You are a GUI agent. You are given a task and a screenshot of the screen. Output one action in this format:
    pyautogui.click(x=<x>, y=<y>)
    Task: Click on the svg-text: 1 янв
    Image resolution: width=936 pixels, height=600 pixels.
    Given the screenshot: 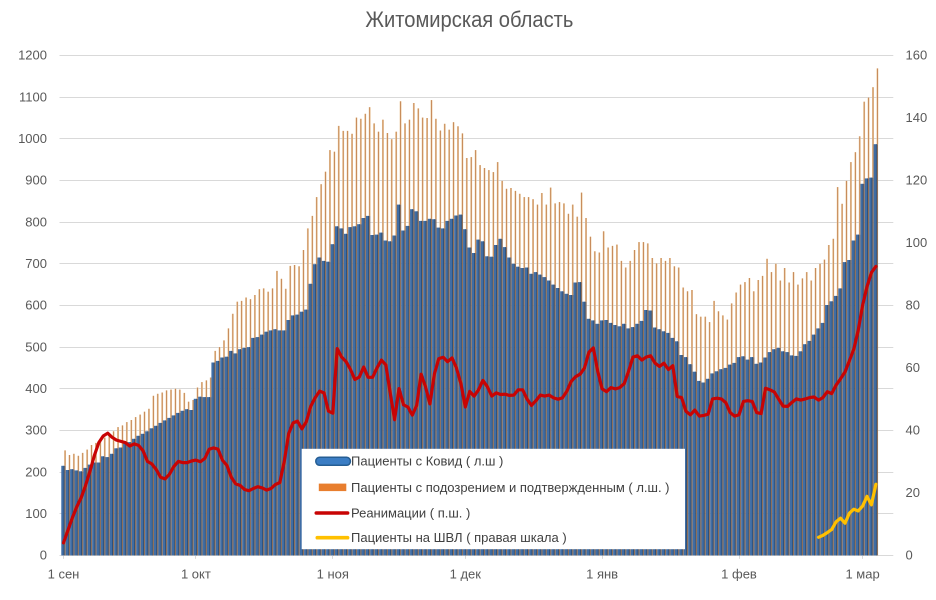 What is the action you would take?
    pyautogui.click(x=602, y=574)
    